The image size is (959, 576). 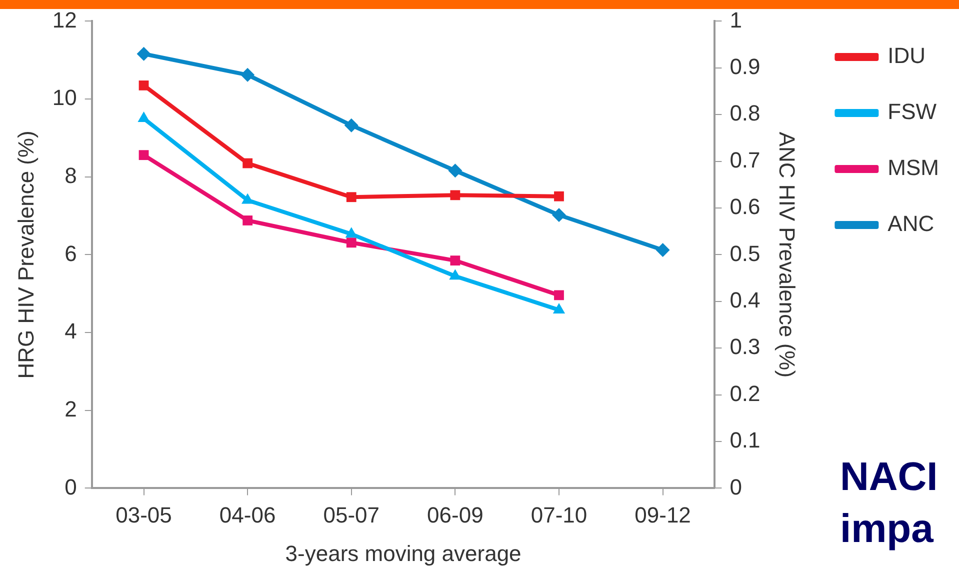 I want to click on x-axis-title: 3-years moving average, so click(x=403, y=553).